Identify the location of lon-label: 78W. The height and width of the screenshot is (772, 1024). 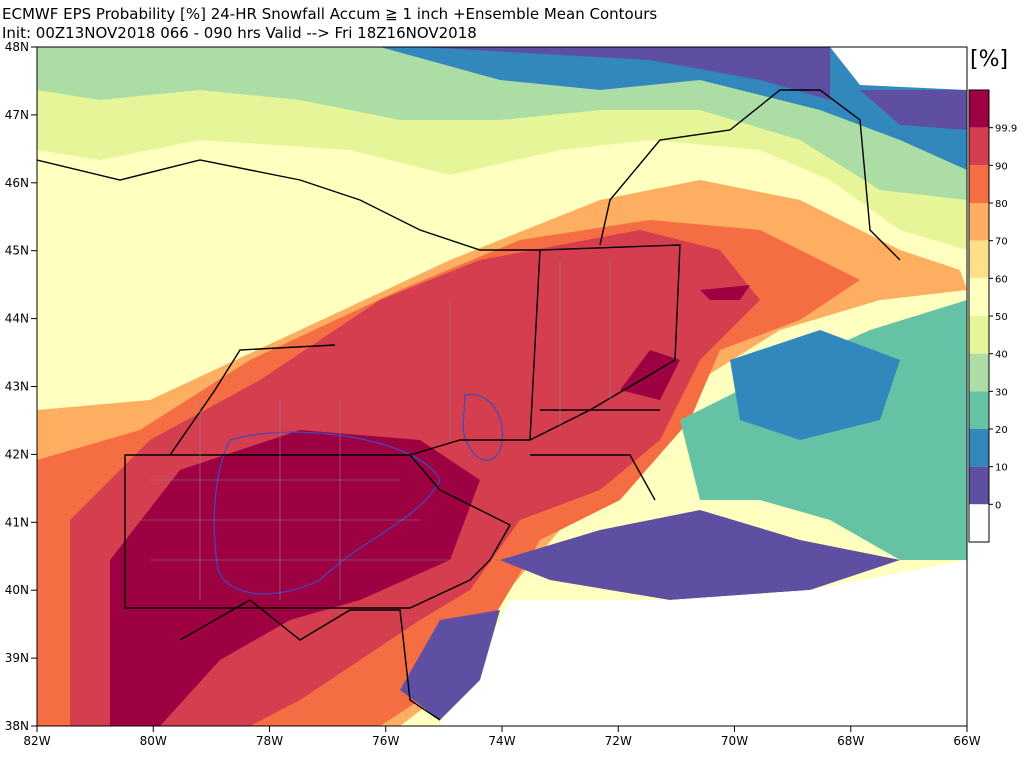
(269, 741).